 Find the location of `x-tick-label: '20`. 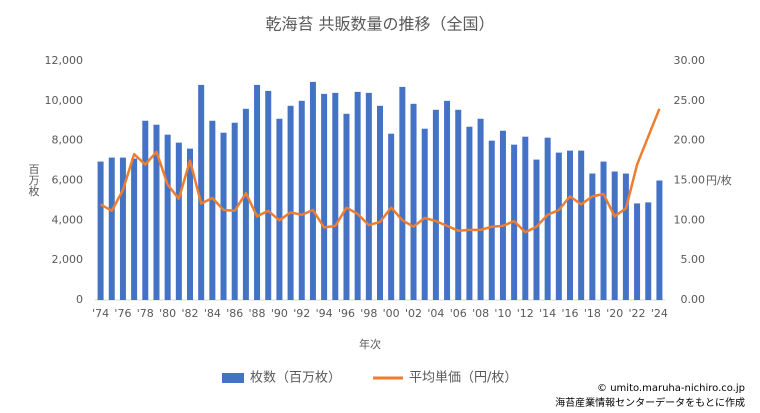

x-tick-label: '20 is located at coordinates (614, 313).